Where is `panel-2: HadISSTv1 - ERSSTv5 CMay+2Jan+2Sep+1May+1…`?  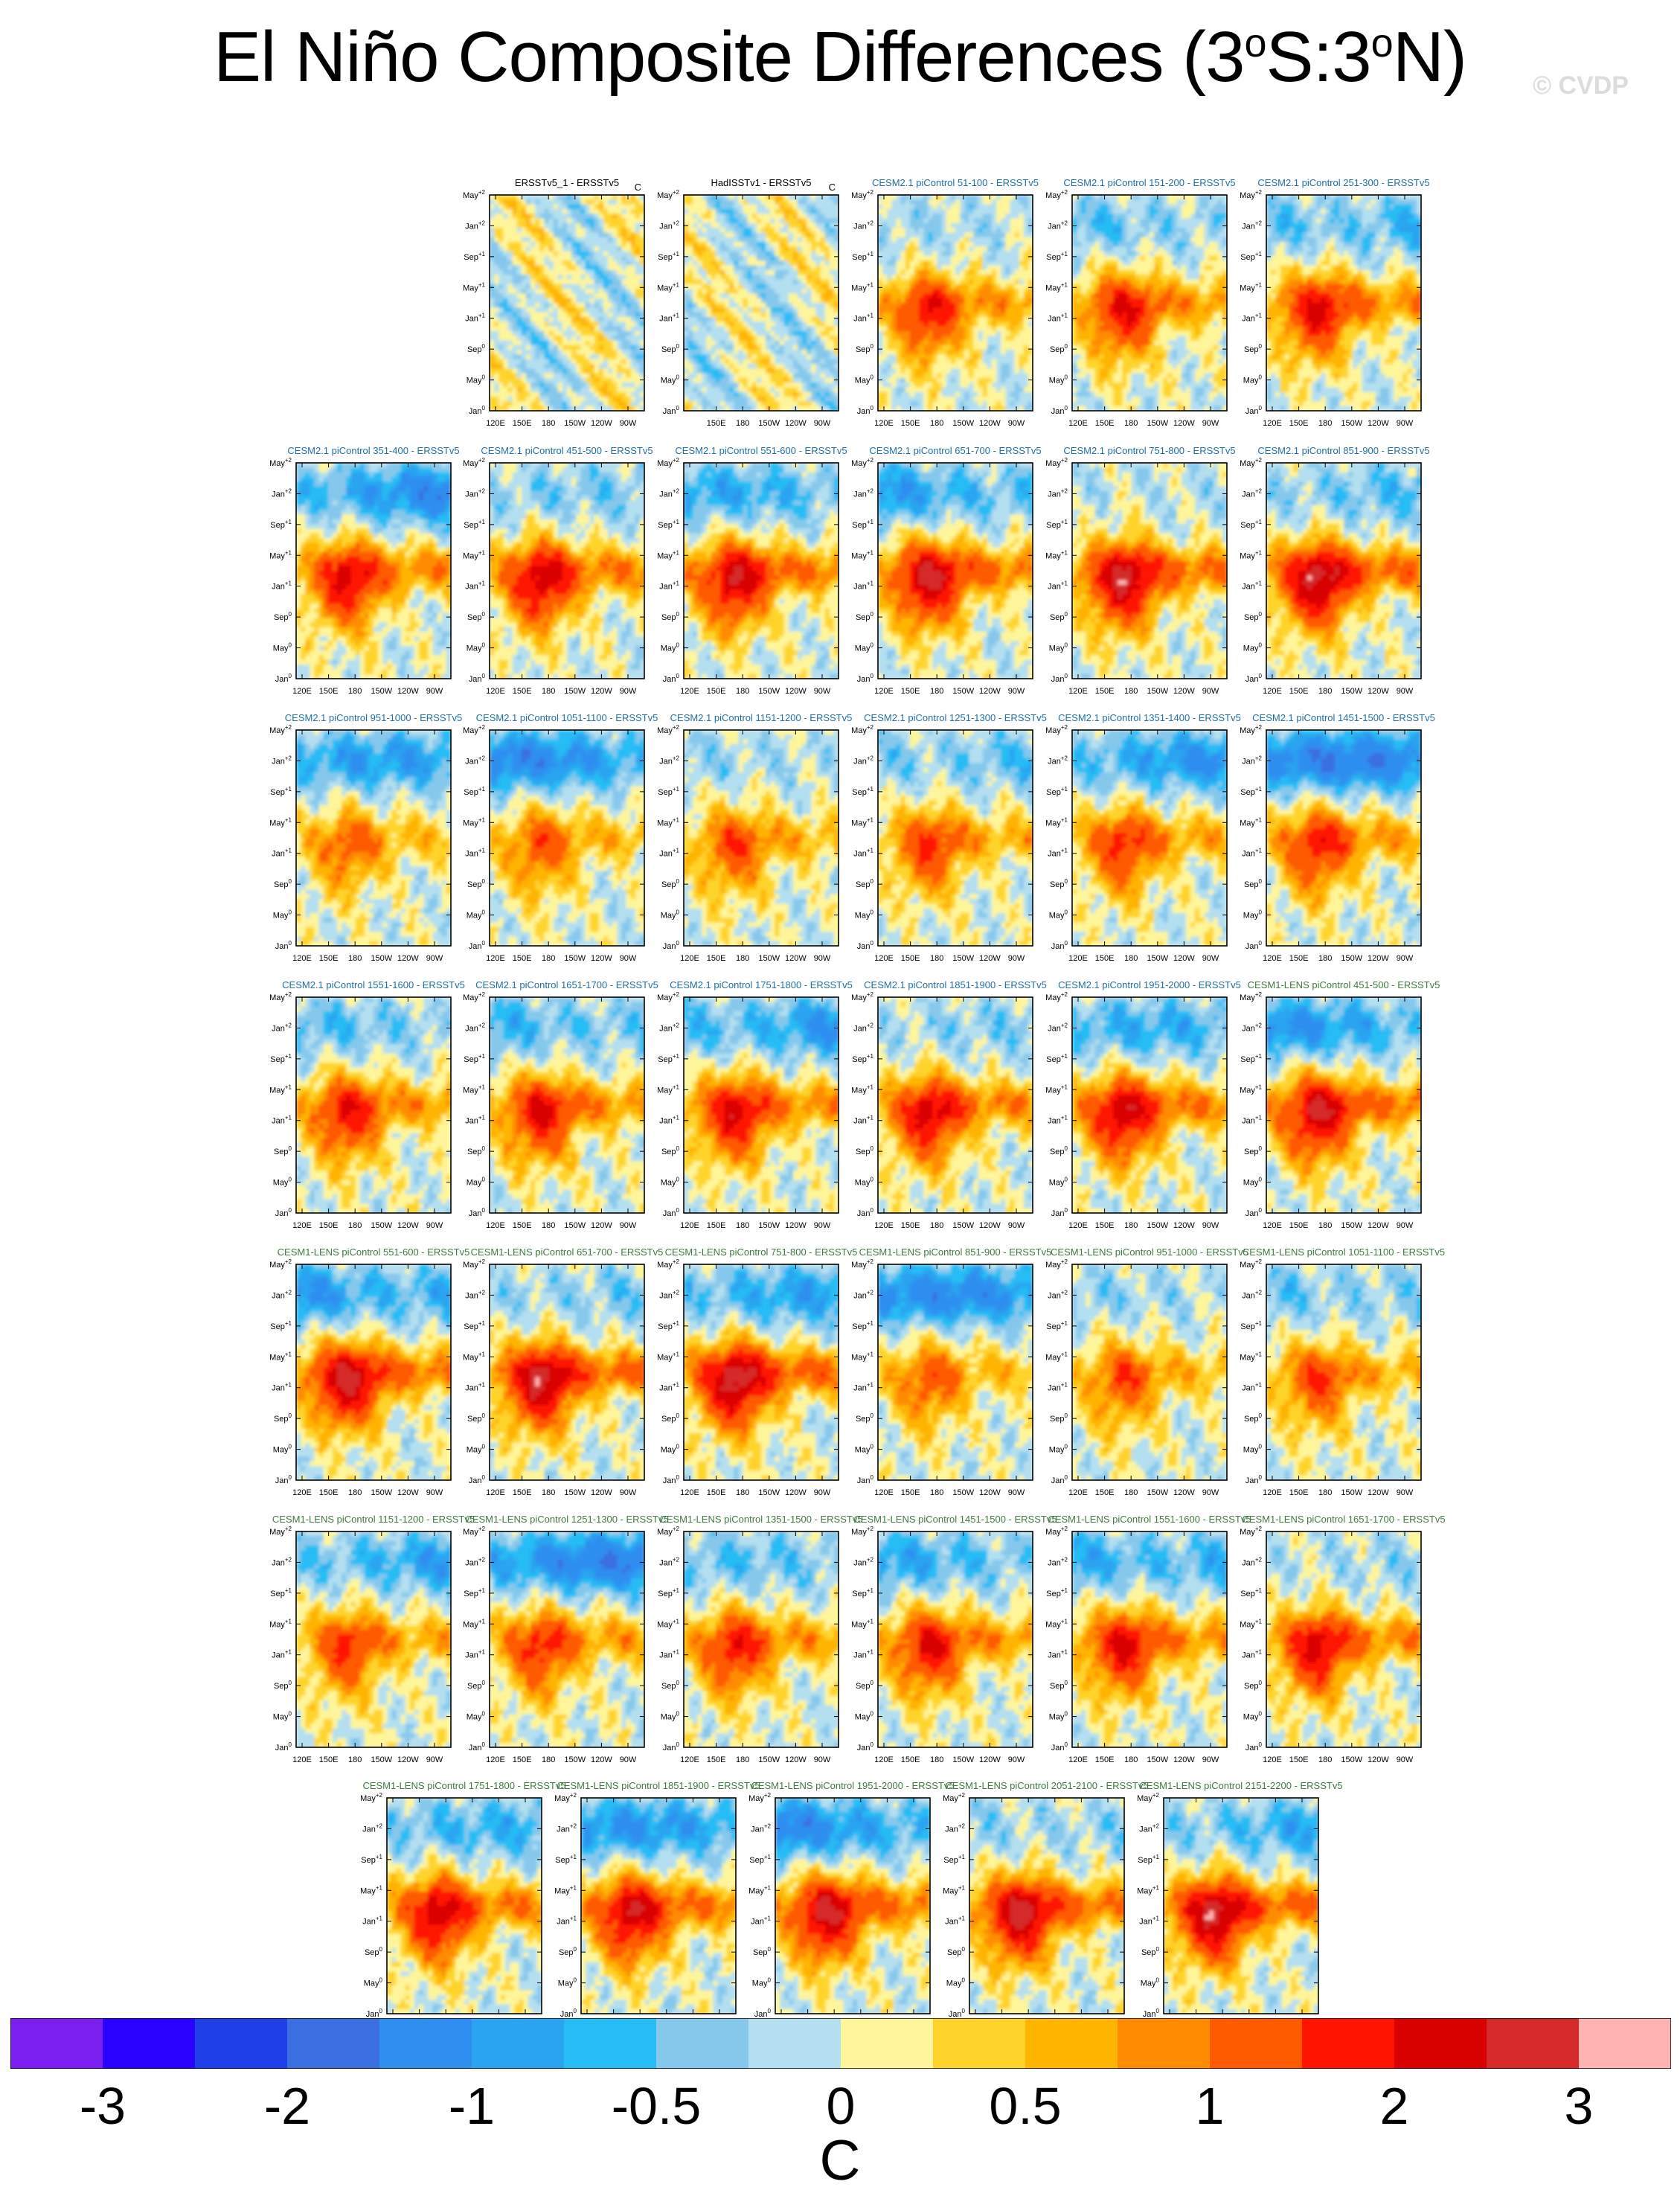 panel-2: HadISSTv1 - ERSSTv5 CMay+2Jan+2Sep+1May+1… is located at coordinates (748, 302).